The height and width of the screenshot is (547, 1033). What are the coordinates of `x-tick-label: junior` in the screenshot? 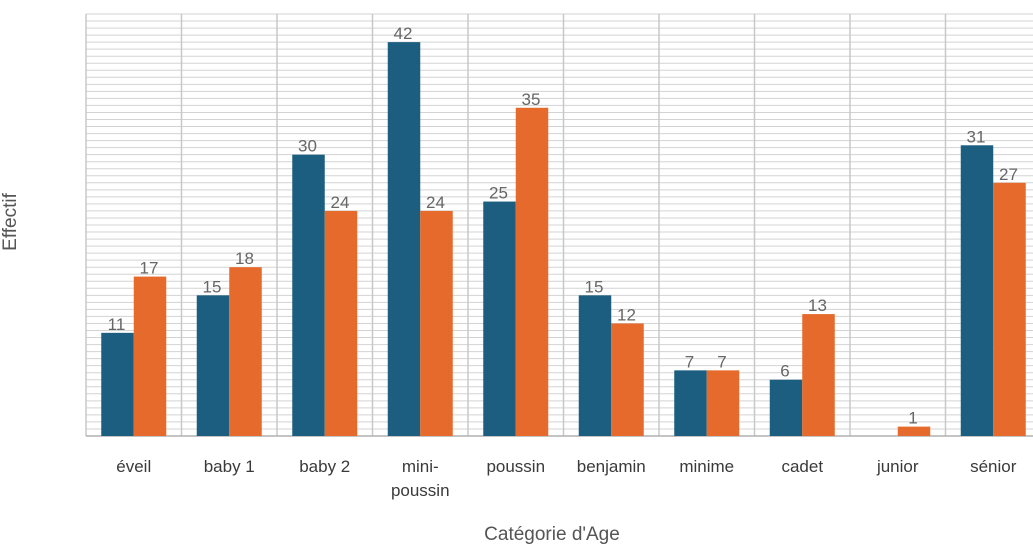 It's located at (897, 466).